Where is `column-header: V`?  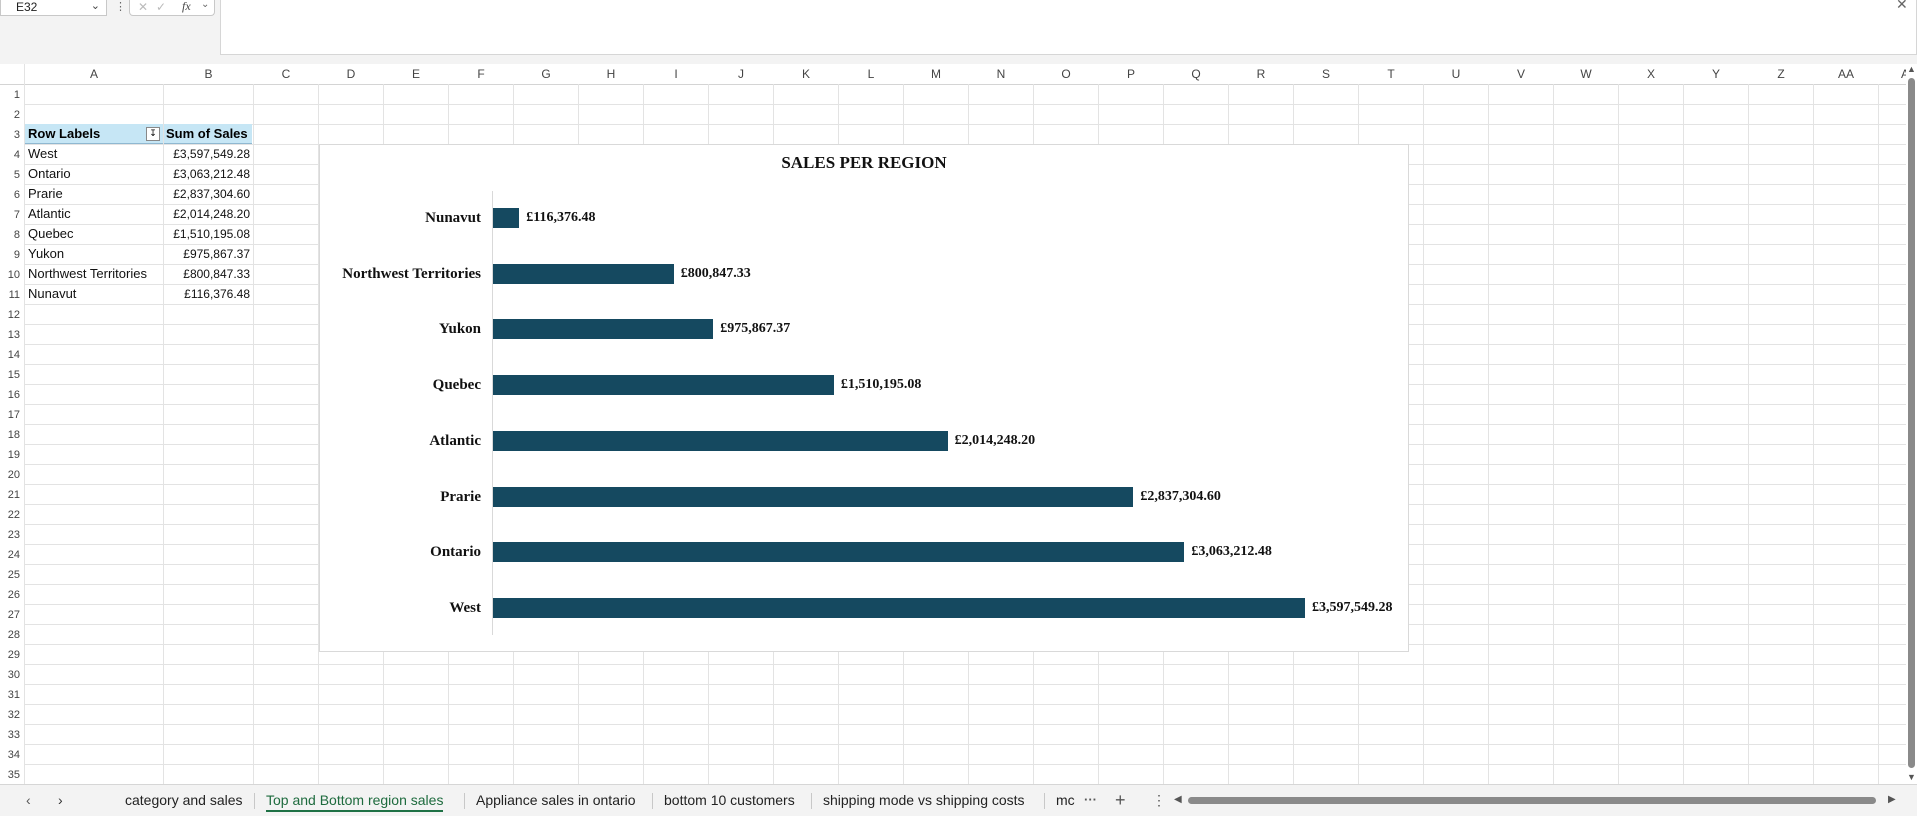
column-header: V is located at coordinates (1520, 74).